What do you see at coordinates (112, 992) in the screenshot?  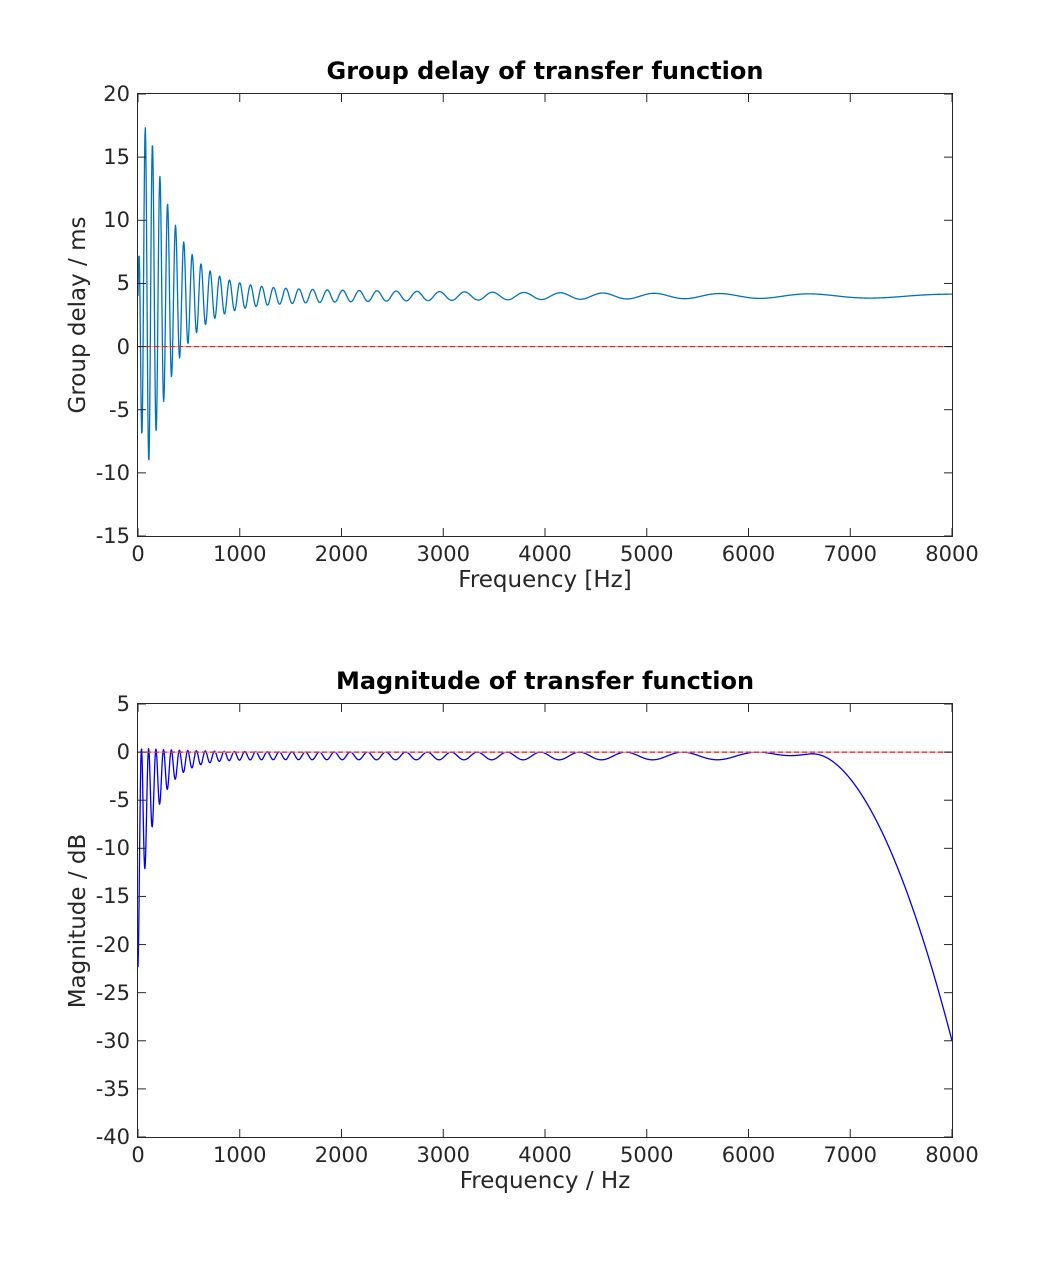 I see `y-tick-label: -25` at bounding box center [112, 992].